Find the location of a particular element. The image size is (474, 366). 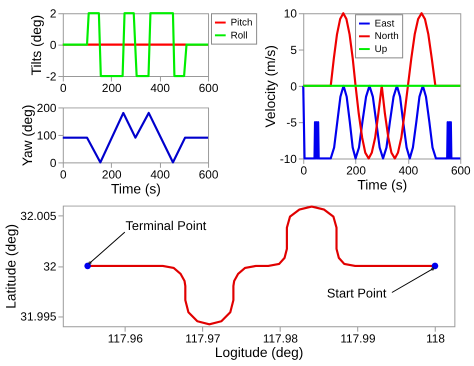

x-tick-label: 117.99 is located at coordinates (358, 339).